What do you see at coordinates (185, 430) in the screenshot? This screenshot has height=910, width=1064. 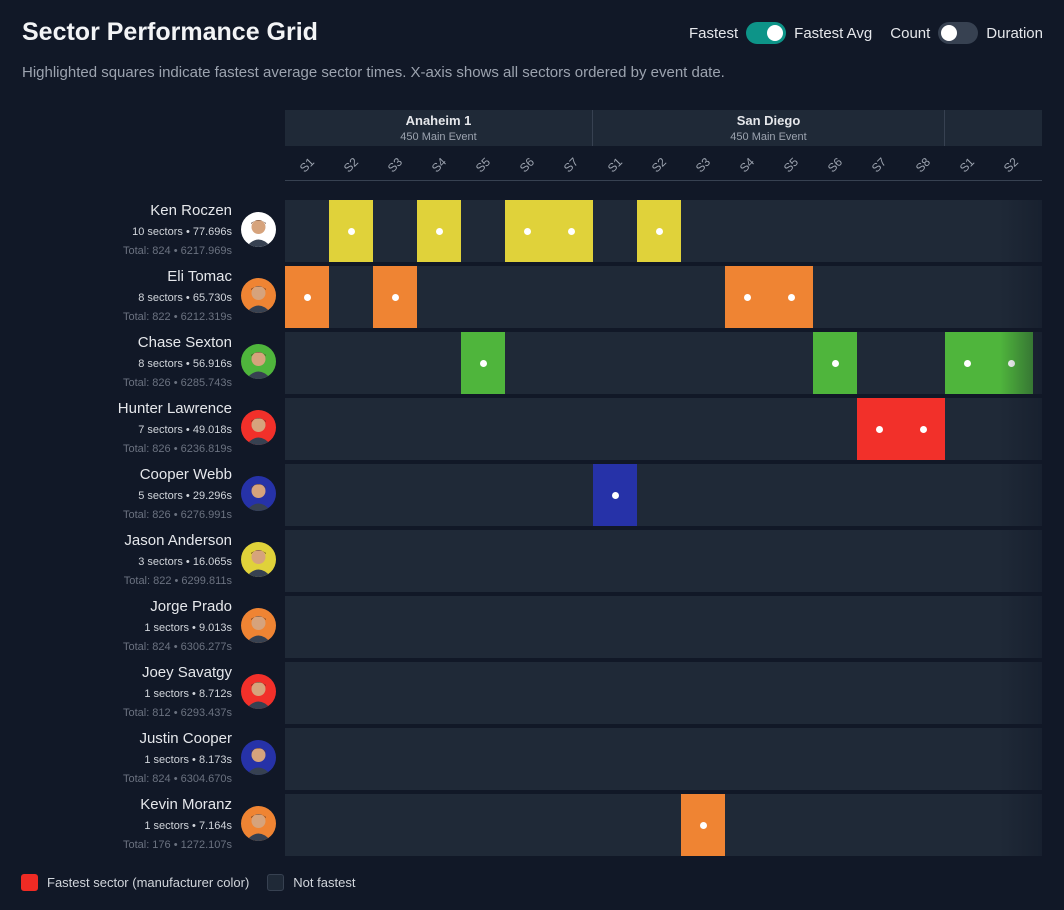 I see `rider-stats: 7 sectors • 49.018s` at bounding box center [185, 430].